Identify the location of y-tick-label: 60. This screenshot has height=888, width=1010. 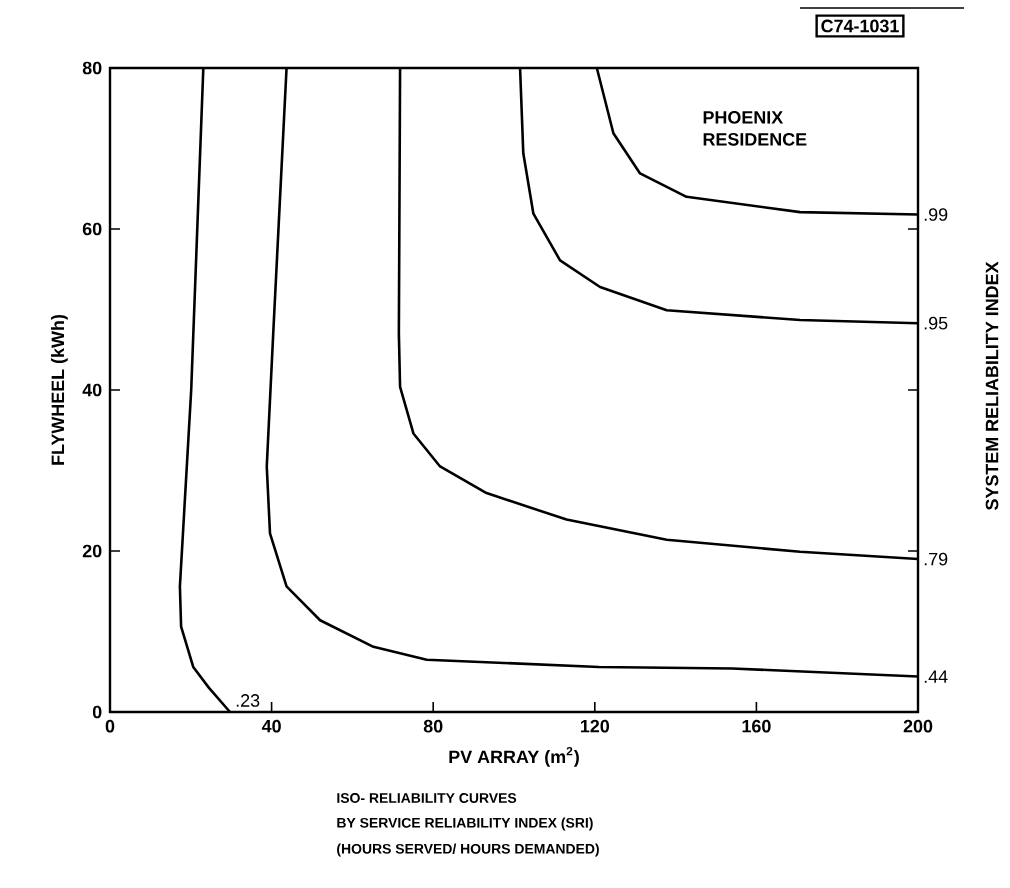
(92, 229).